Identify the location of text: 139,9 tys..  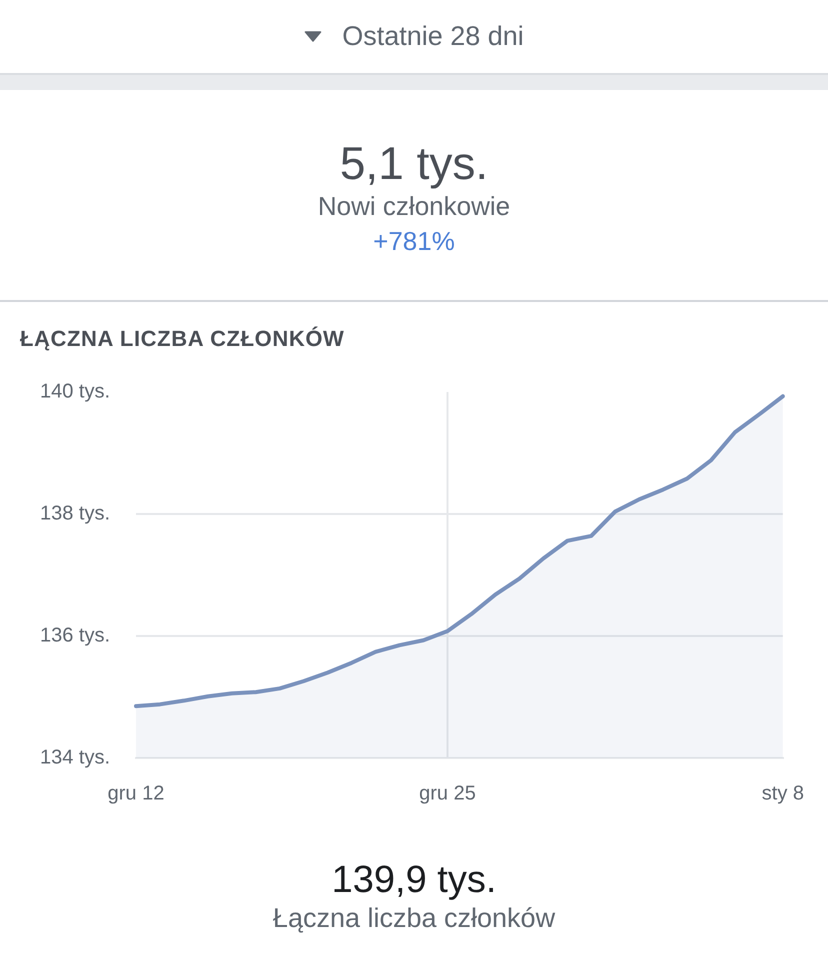
(414, 880).